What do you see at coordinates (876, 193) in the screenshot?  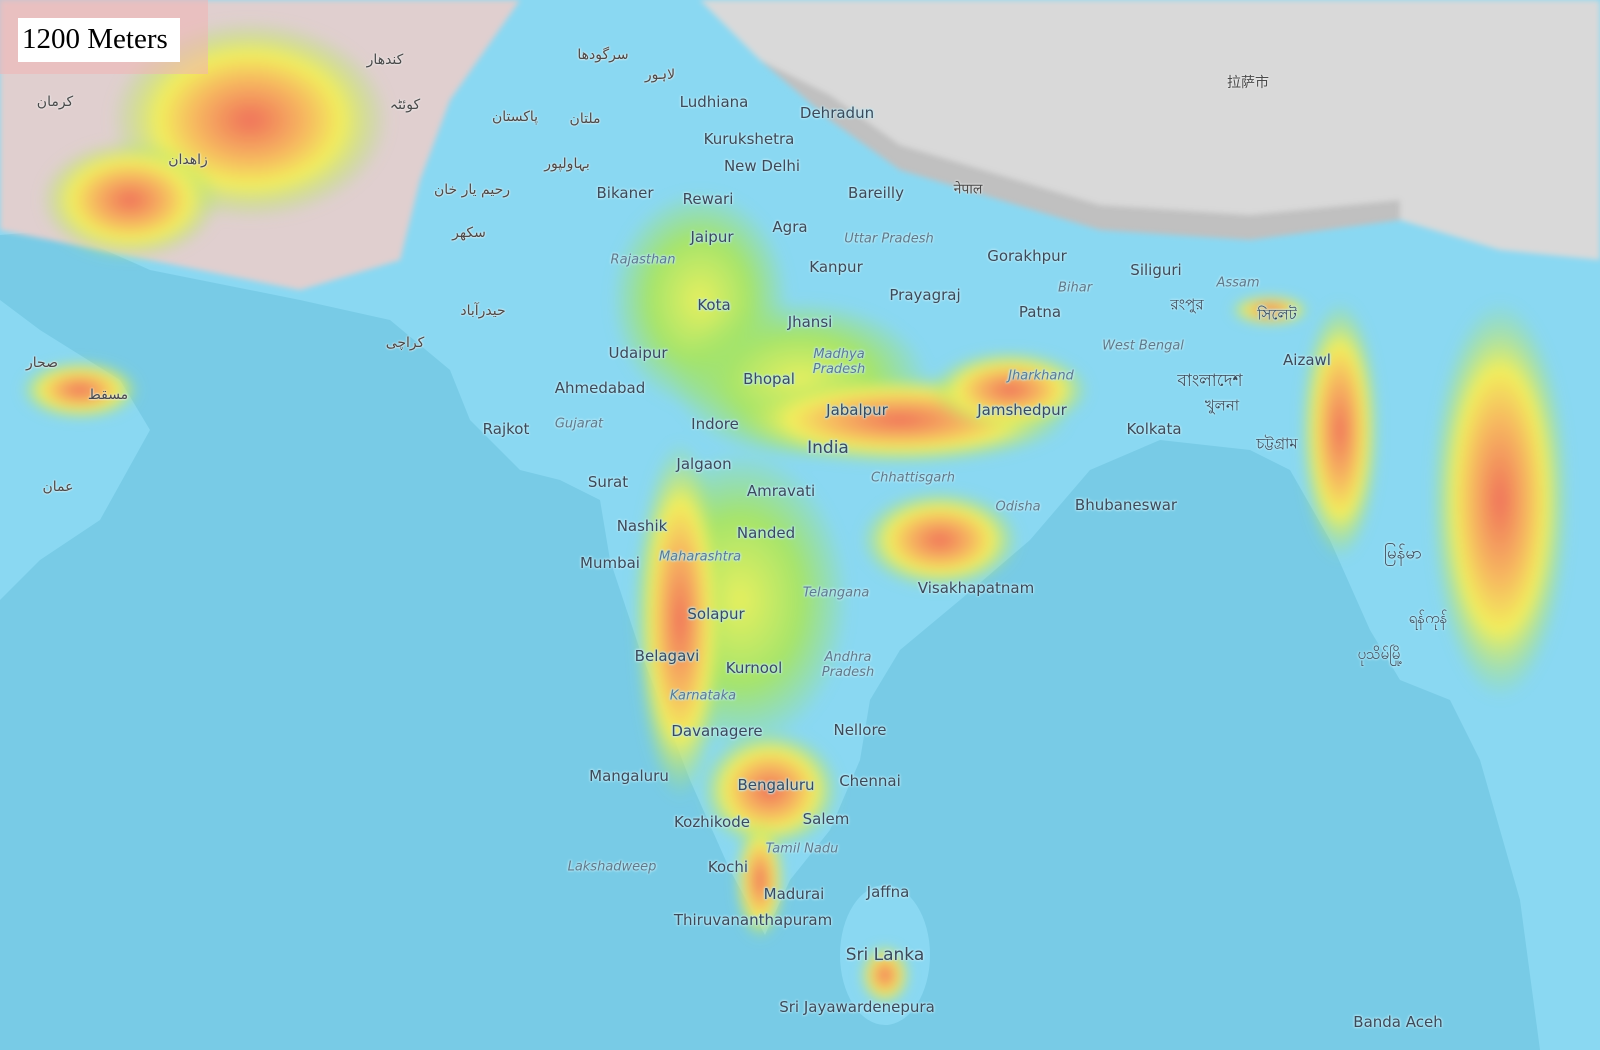 I see `city-label: Bareilly` at bounding box center [876, 193].